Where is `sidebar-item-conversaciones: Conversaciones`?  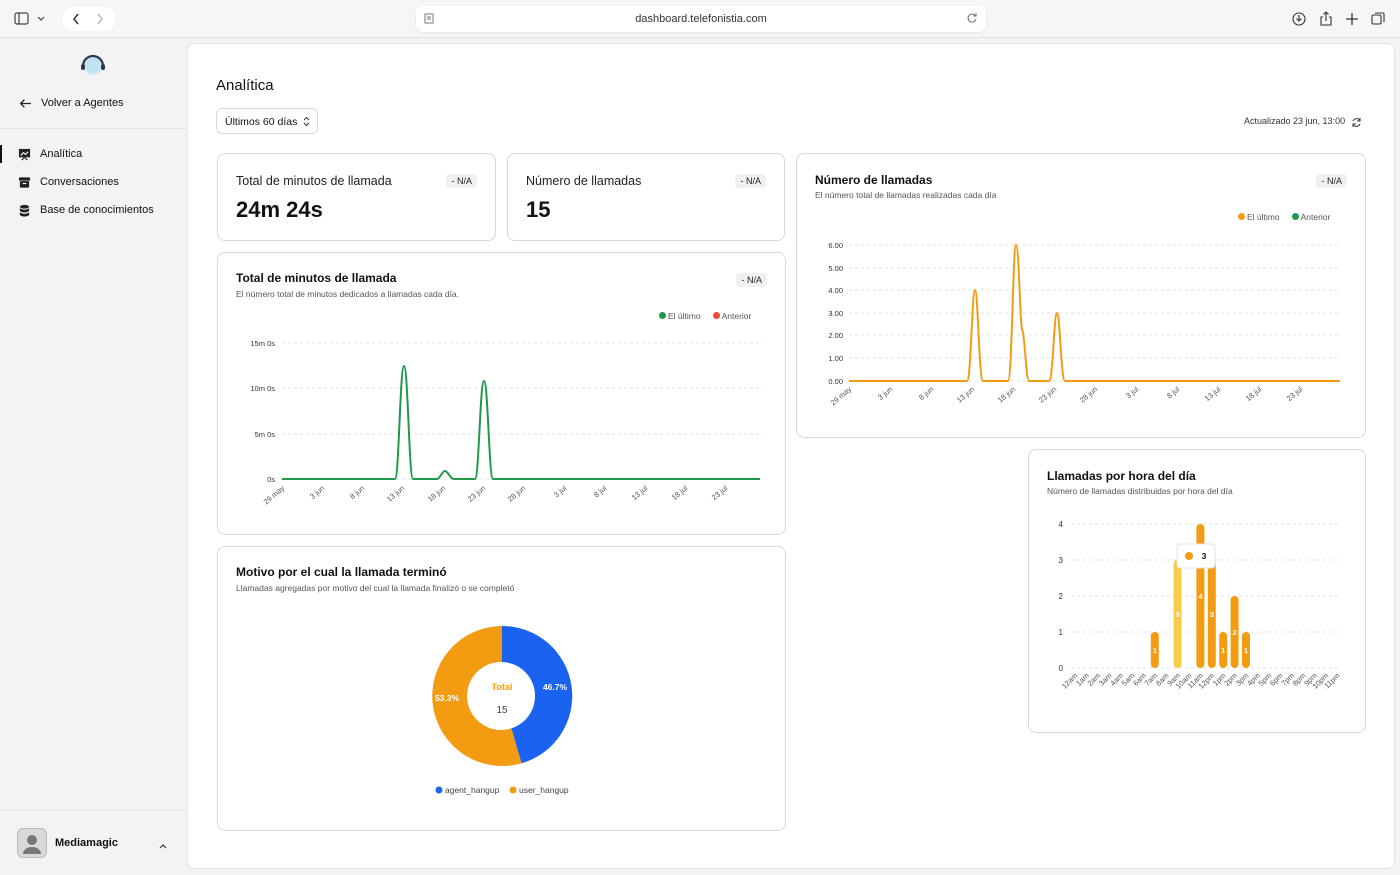
sidebar-item-conversaciones: Conversaciones is located at coordinates (68, 182).